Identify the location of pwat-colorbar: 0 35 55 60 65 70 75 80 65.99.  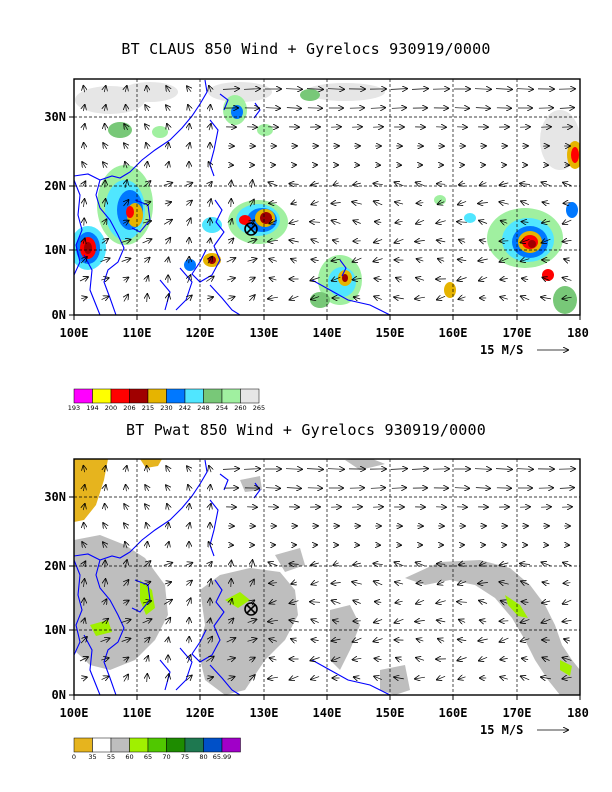
(156, 749).